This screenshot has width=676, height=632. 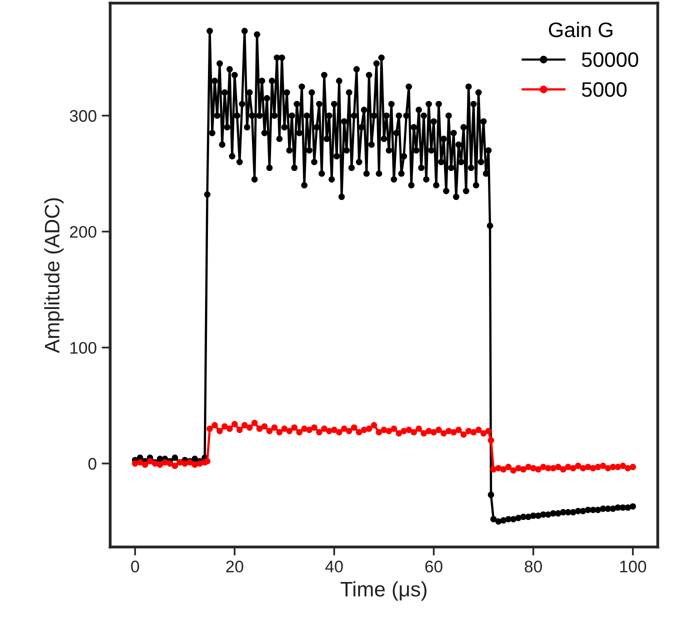 What do you see at coordinates (235, 566) in the screenshot?
I see `x-tick-label: 20` at bounding box center [235, 566].